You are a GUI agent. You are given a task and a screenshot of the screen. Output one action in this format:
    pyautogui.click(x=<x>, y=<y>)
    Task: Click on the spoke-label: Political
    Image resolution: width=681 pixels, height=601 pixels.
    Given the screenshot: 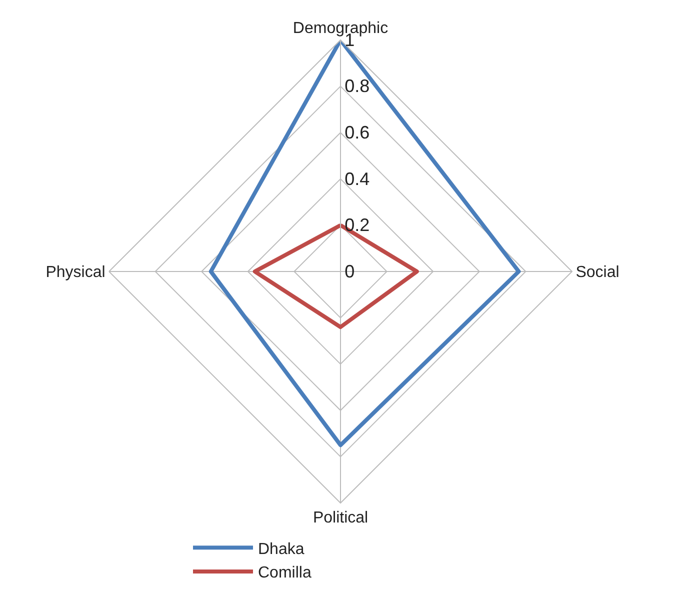 What is the action you would take?
    pyautogui.click(x=340, y=518)
    